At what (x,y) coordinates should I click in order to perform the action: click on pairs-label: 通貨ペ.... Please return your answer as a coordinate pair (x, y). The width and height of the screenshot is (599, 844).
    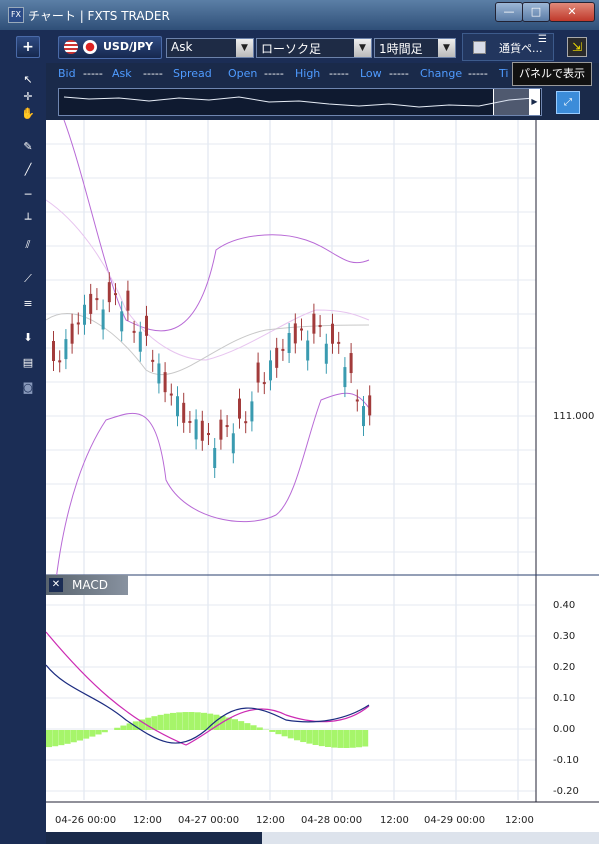
    Looking at the image, I should click on (521, 48).